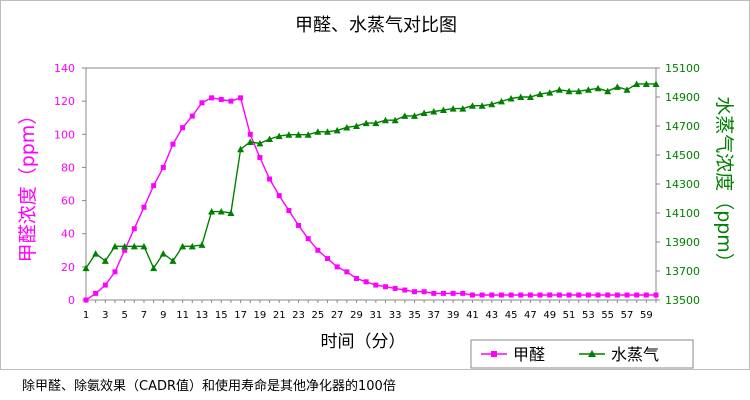 The height and width of the screenshot is (400, 750). What do you see at coordinates (337, 315) in the screenshot?
I see `x-tick-label: 27` at bounding box center [337, 315].